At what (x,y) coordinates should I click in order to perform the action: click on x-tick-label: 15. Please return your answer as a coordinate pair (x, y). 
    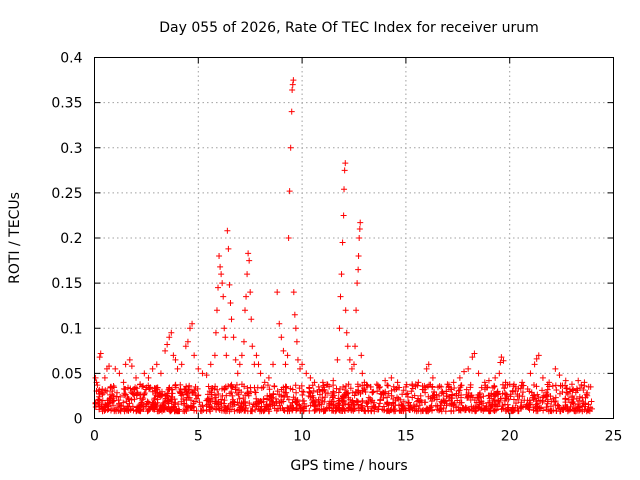
    Looking at the image, I should click on (406, 437).